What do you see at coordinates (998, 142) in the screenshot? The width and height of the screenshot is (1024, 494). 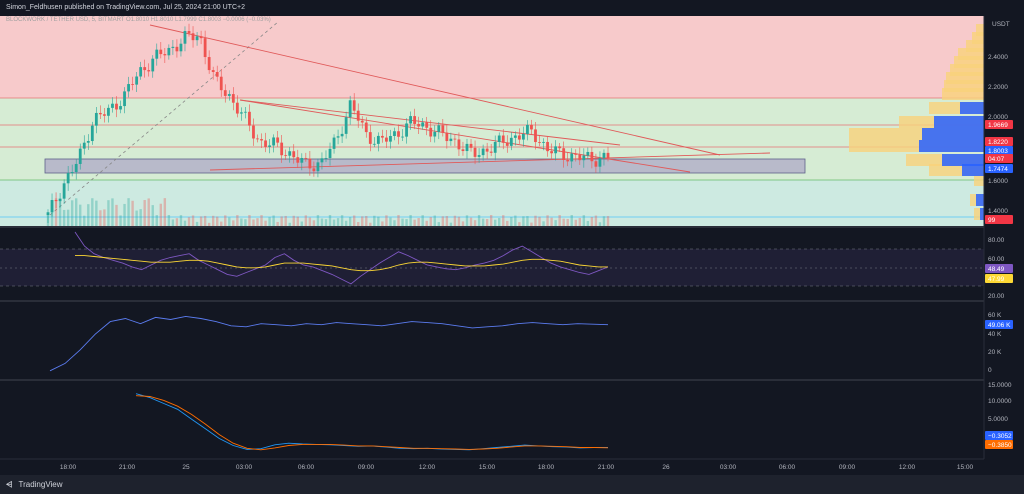 I see `price-tag-label: 1.8220` at bounding box center [998, 142].